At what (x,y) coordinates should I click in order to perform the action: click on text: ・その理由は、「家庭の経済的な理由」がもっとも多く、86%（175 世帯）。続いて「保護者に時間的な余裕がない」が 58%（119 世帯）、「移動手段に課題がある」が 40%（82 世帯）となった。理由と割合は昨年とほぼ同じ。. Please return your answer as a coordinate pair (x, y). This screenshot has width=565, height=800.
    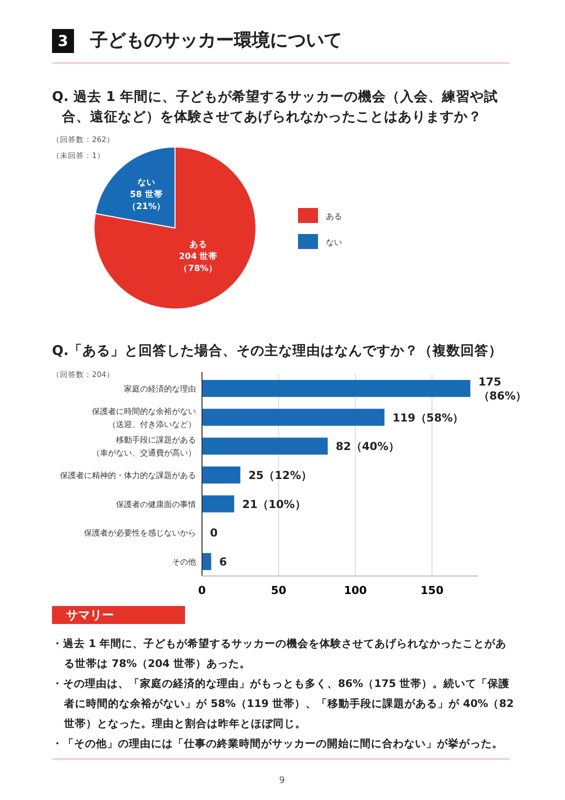
    Looking at the image, I should click on (283, 704).